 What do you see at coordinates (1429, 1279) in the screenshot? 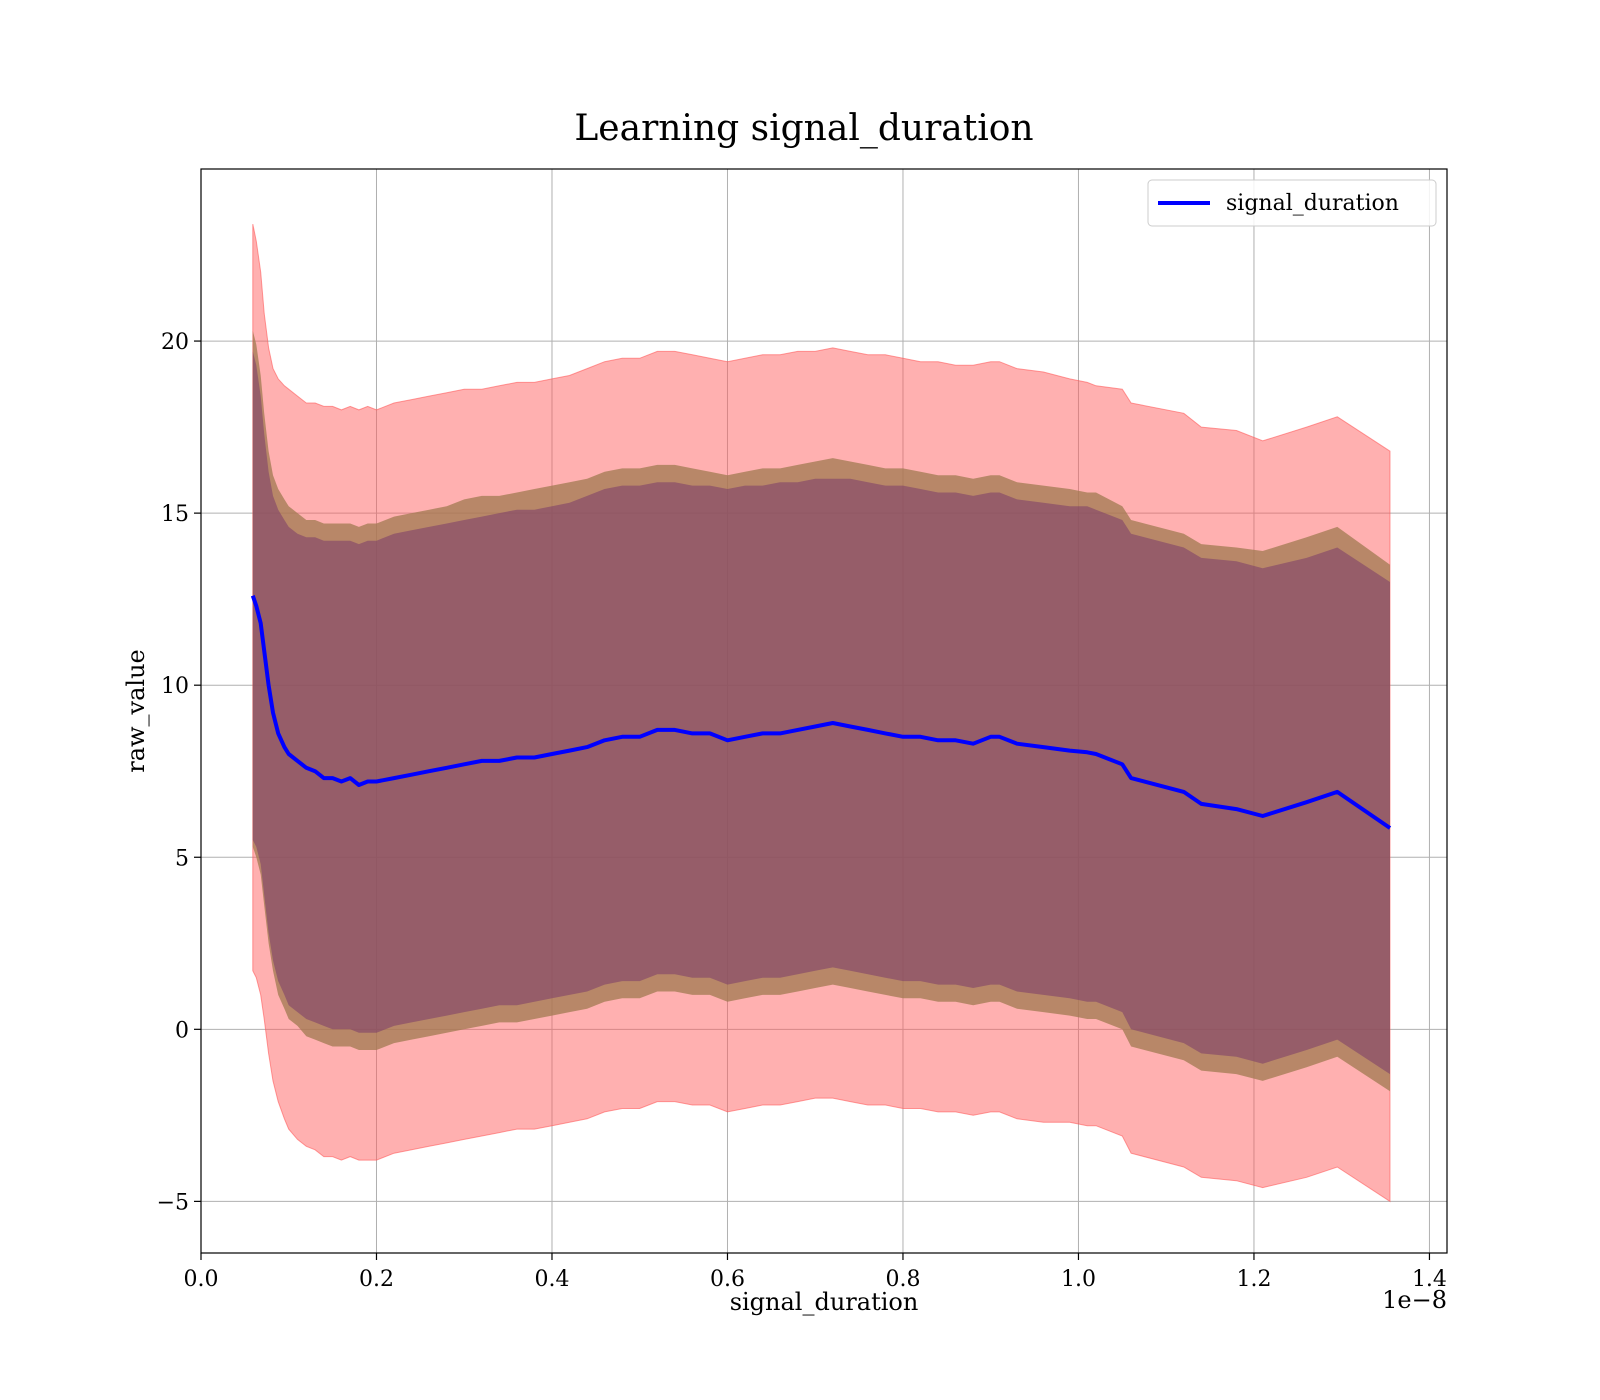
I see `x-tick-label: 1.4` at bounding box center [1429, 1279].